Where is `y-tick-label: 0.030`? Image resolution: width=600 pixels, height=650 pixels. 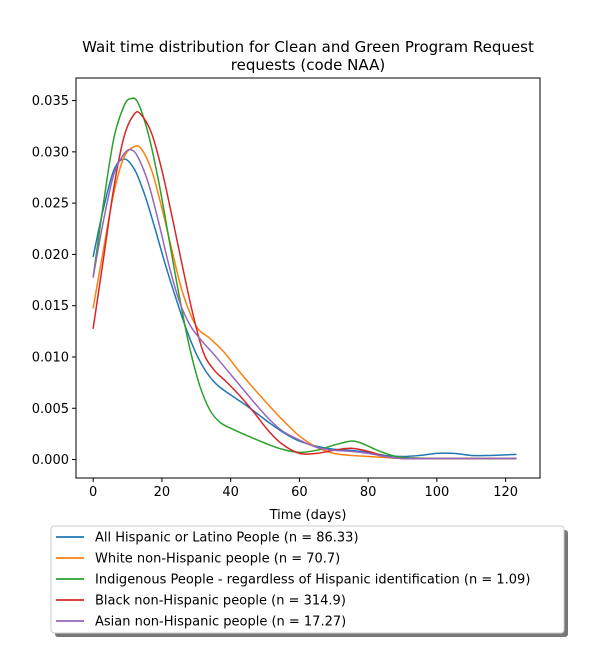
y-tick-label: 0.030 is located at coordinates (50, 152).